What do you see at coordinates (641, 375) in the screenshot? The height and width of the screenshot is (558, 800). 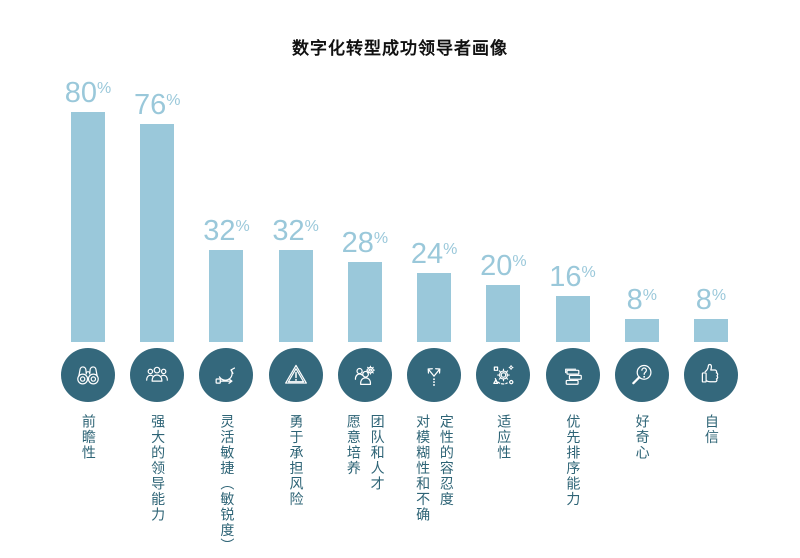 I see `magnifier-question-icon` at bounding box center [641, 375].